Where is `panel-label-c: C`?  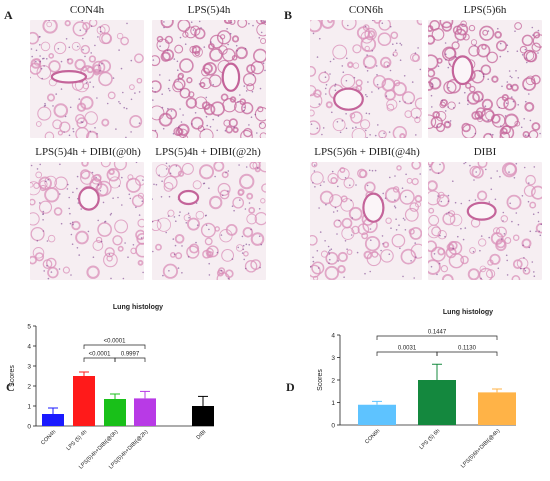 panel-label-c: C is located at coordinates (10, 387).